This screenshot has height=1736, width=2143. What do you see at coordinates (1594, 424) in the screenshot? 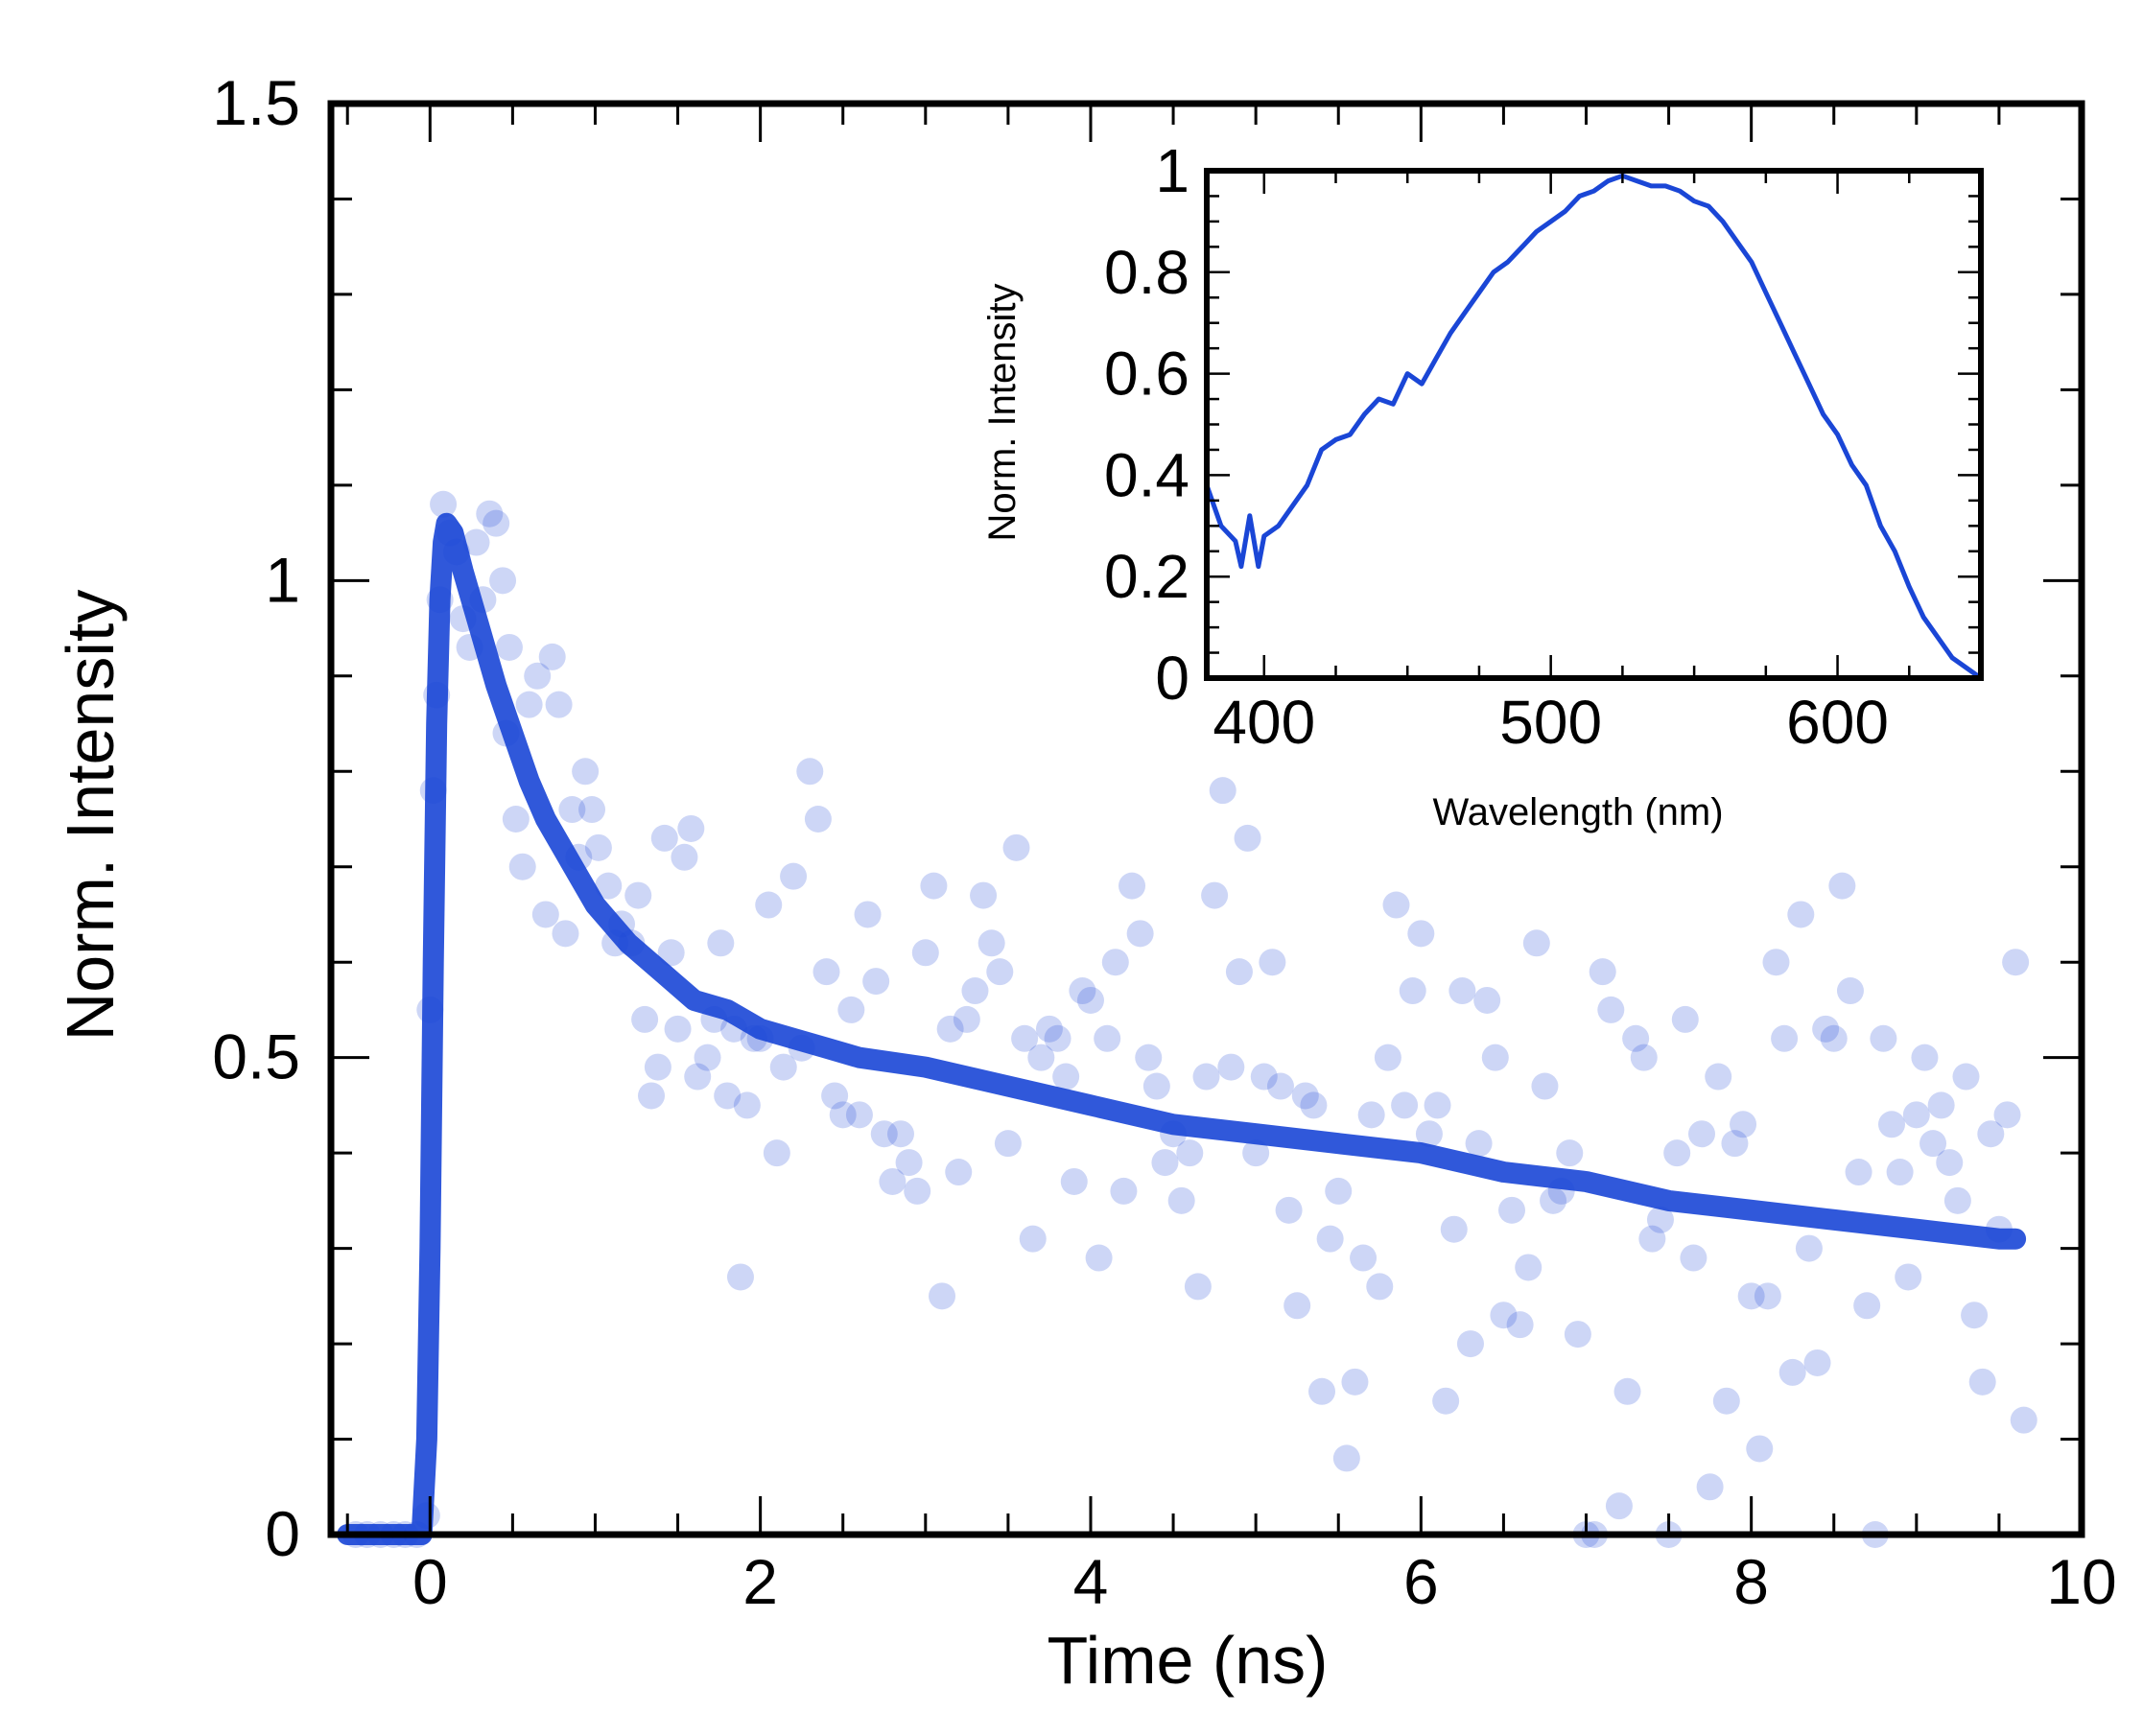
I see `inset-background` at bounding box center [1594, 424].